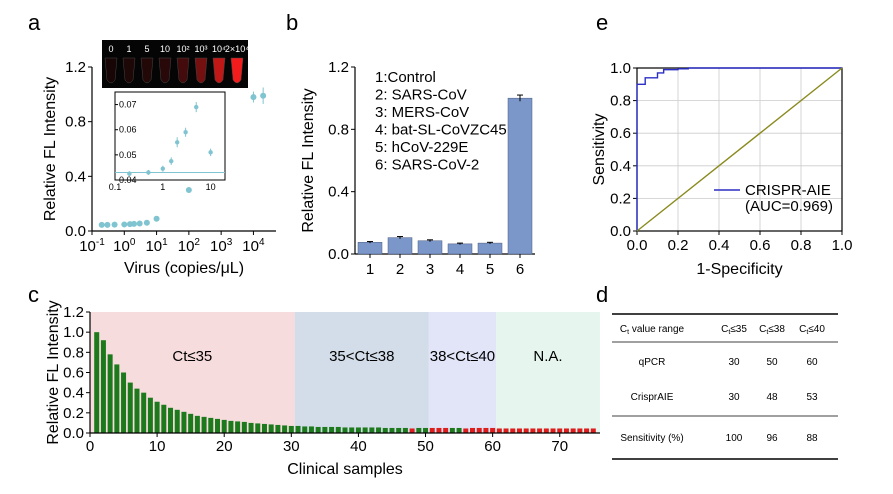 Image resolution: width=893 pixels, height=494 pixels. I want to click on reference-line, so click(739, 149).